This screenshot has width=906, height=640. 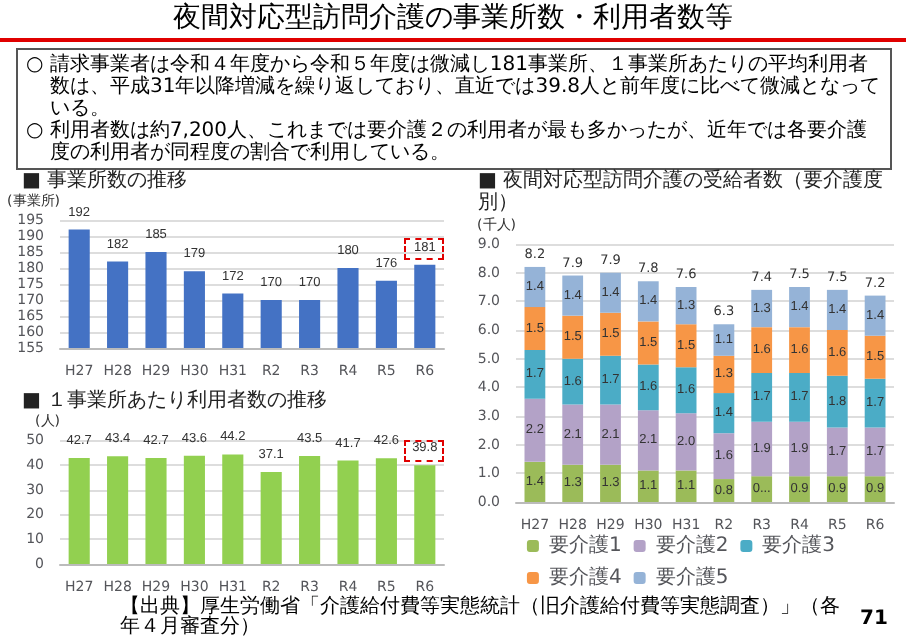 What do you see at coordinates (692, 577) in the screenshot?
I see `legend-label: 要介護5` at bounding box center [692, 577].